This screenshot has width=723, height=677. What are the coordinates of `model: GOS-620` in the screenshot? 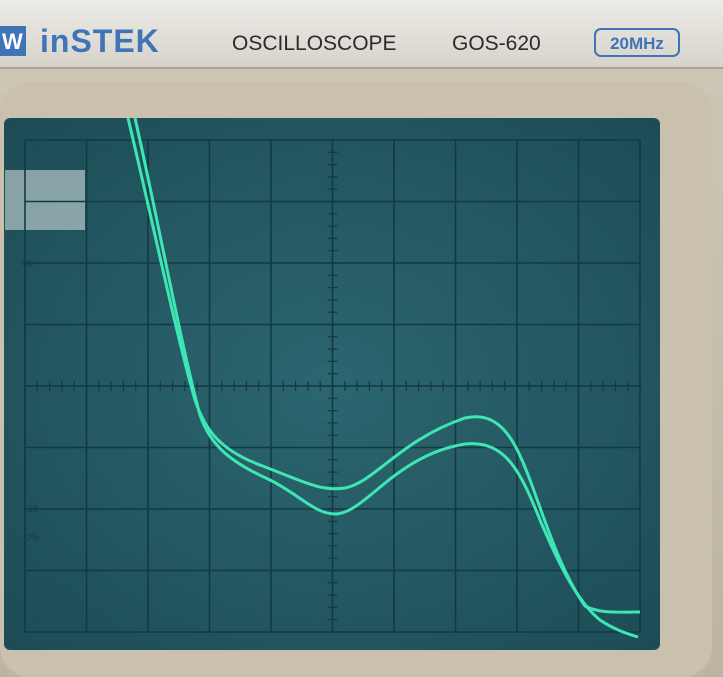 It's located at (496, 43).